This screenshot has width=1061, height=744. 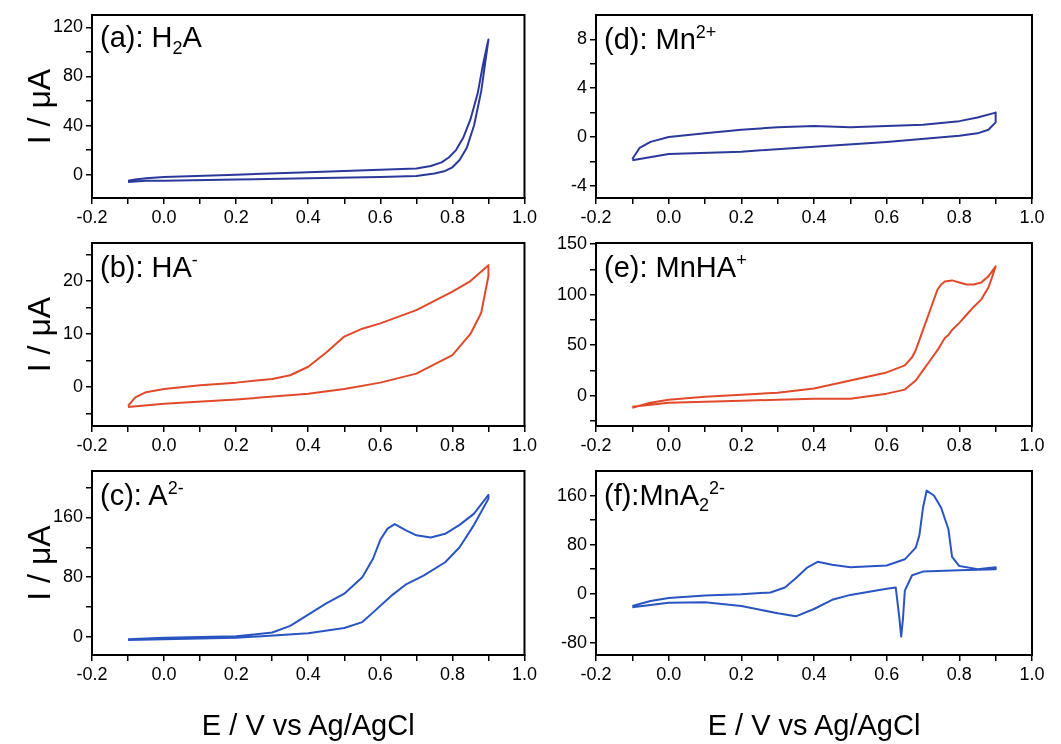 I want to click on y-tick-label: 150, so click(x=571, y=242).